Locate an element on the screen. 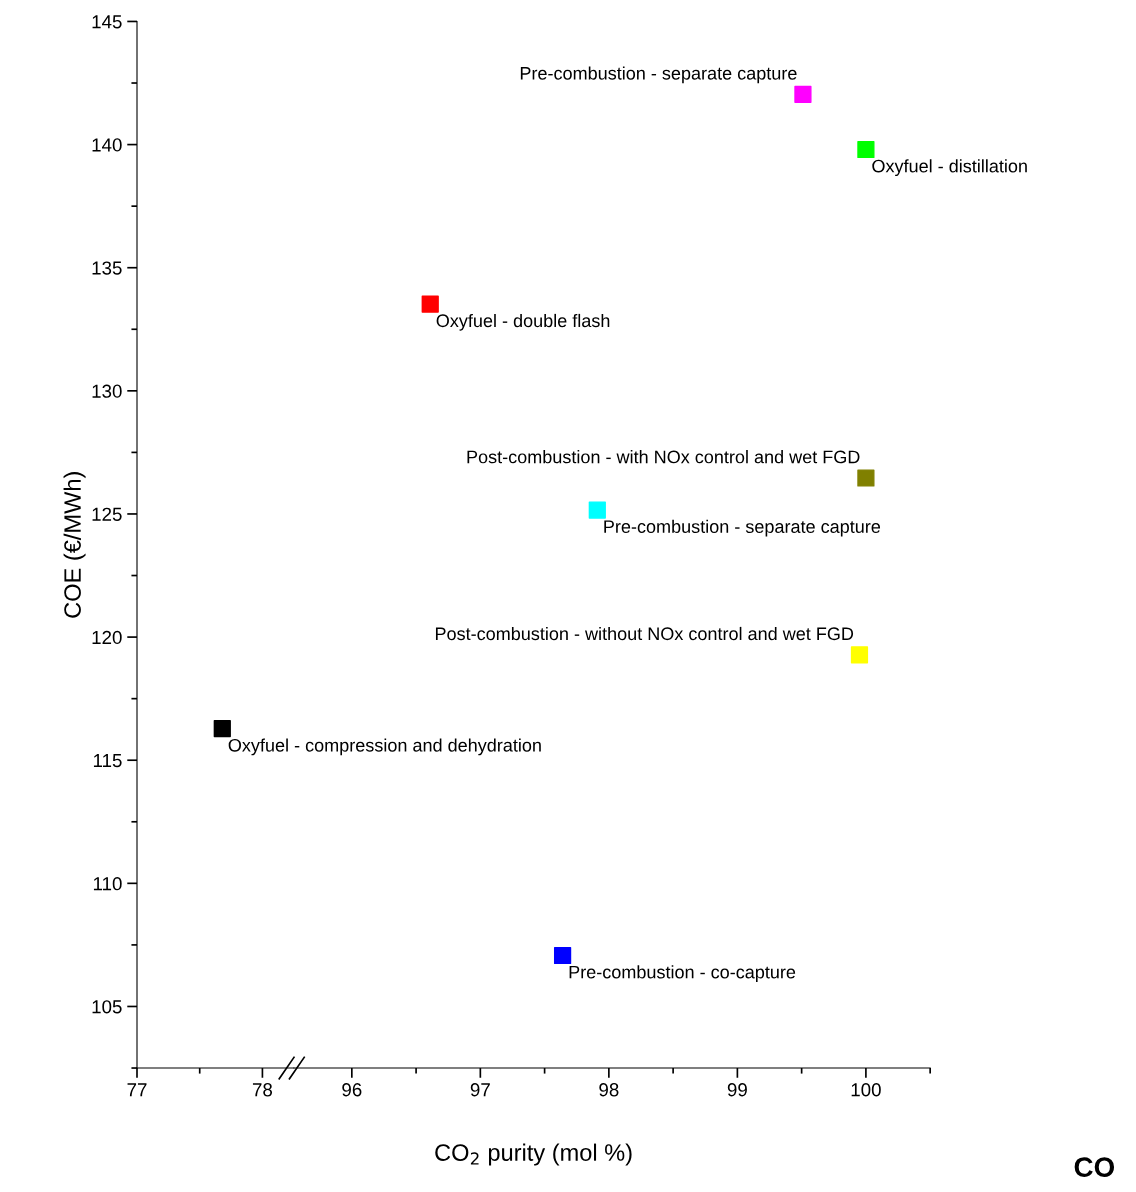  x-axis-title: CO$_{2}$ purity (mol %) is located at coordinates (533, 1154).